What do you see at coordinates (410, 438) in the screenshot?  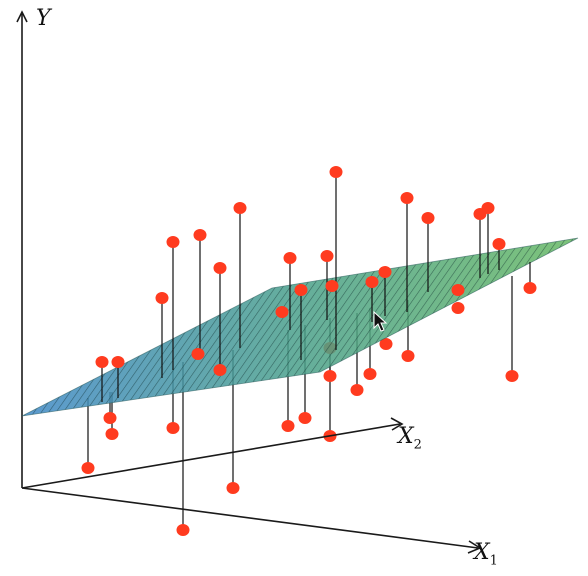 I see `x2-axis-label: X2` at bounding box center [410, 438].